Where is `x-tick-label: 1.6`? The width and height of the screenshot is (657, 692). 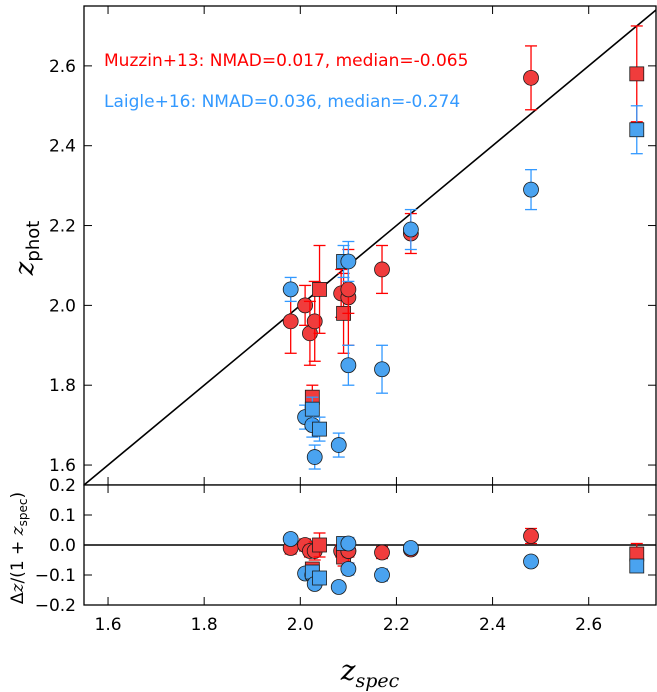
x-tick-label: 1.6 is located at coordinates (108, 625).